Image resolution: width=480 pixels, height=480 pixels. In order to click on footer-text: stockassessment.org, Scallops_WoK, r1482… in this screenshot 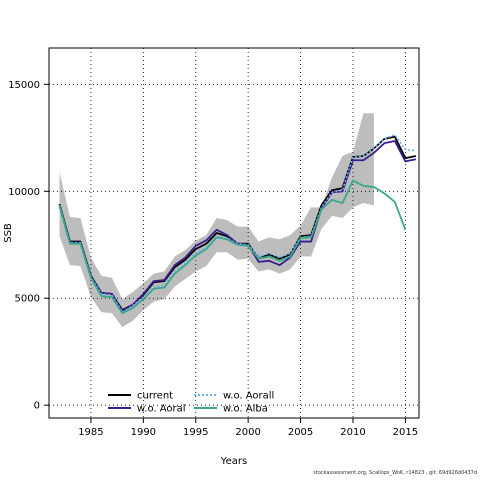, I will do `click(395, 473)`.